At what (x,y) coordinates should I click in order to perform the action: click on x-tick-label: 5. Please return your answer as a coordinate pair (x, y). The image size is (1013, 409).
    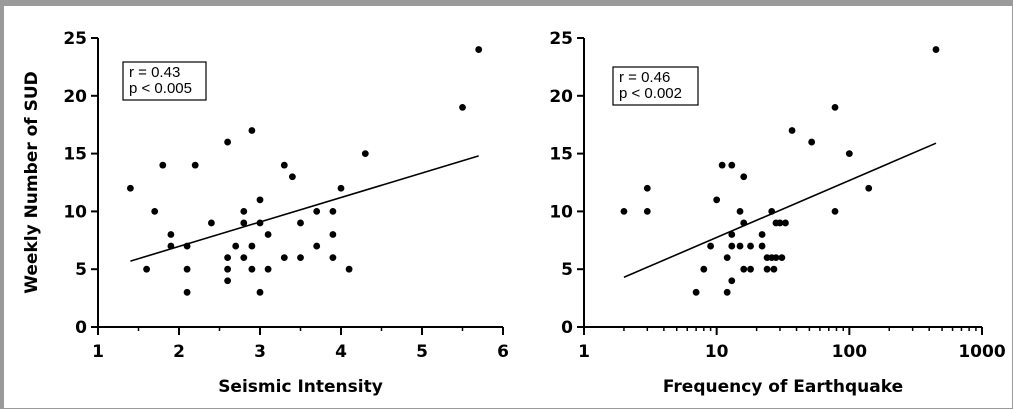
    Looking at the image, I should click on (422, 352).